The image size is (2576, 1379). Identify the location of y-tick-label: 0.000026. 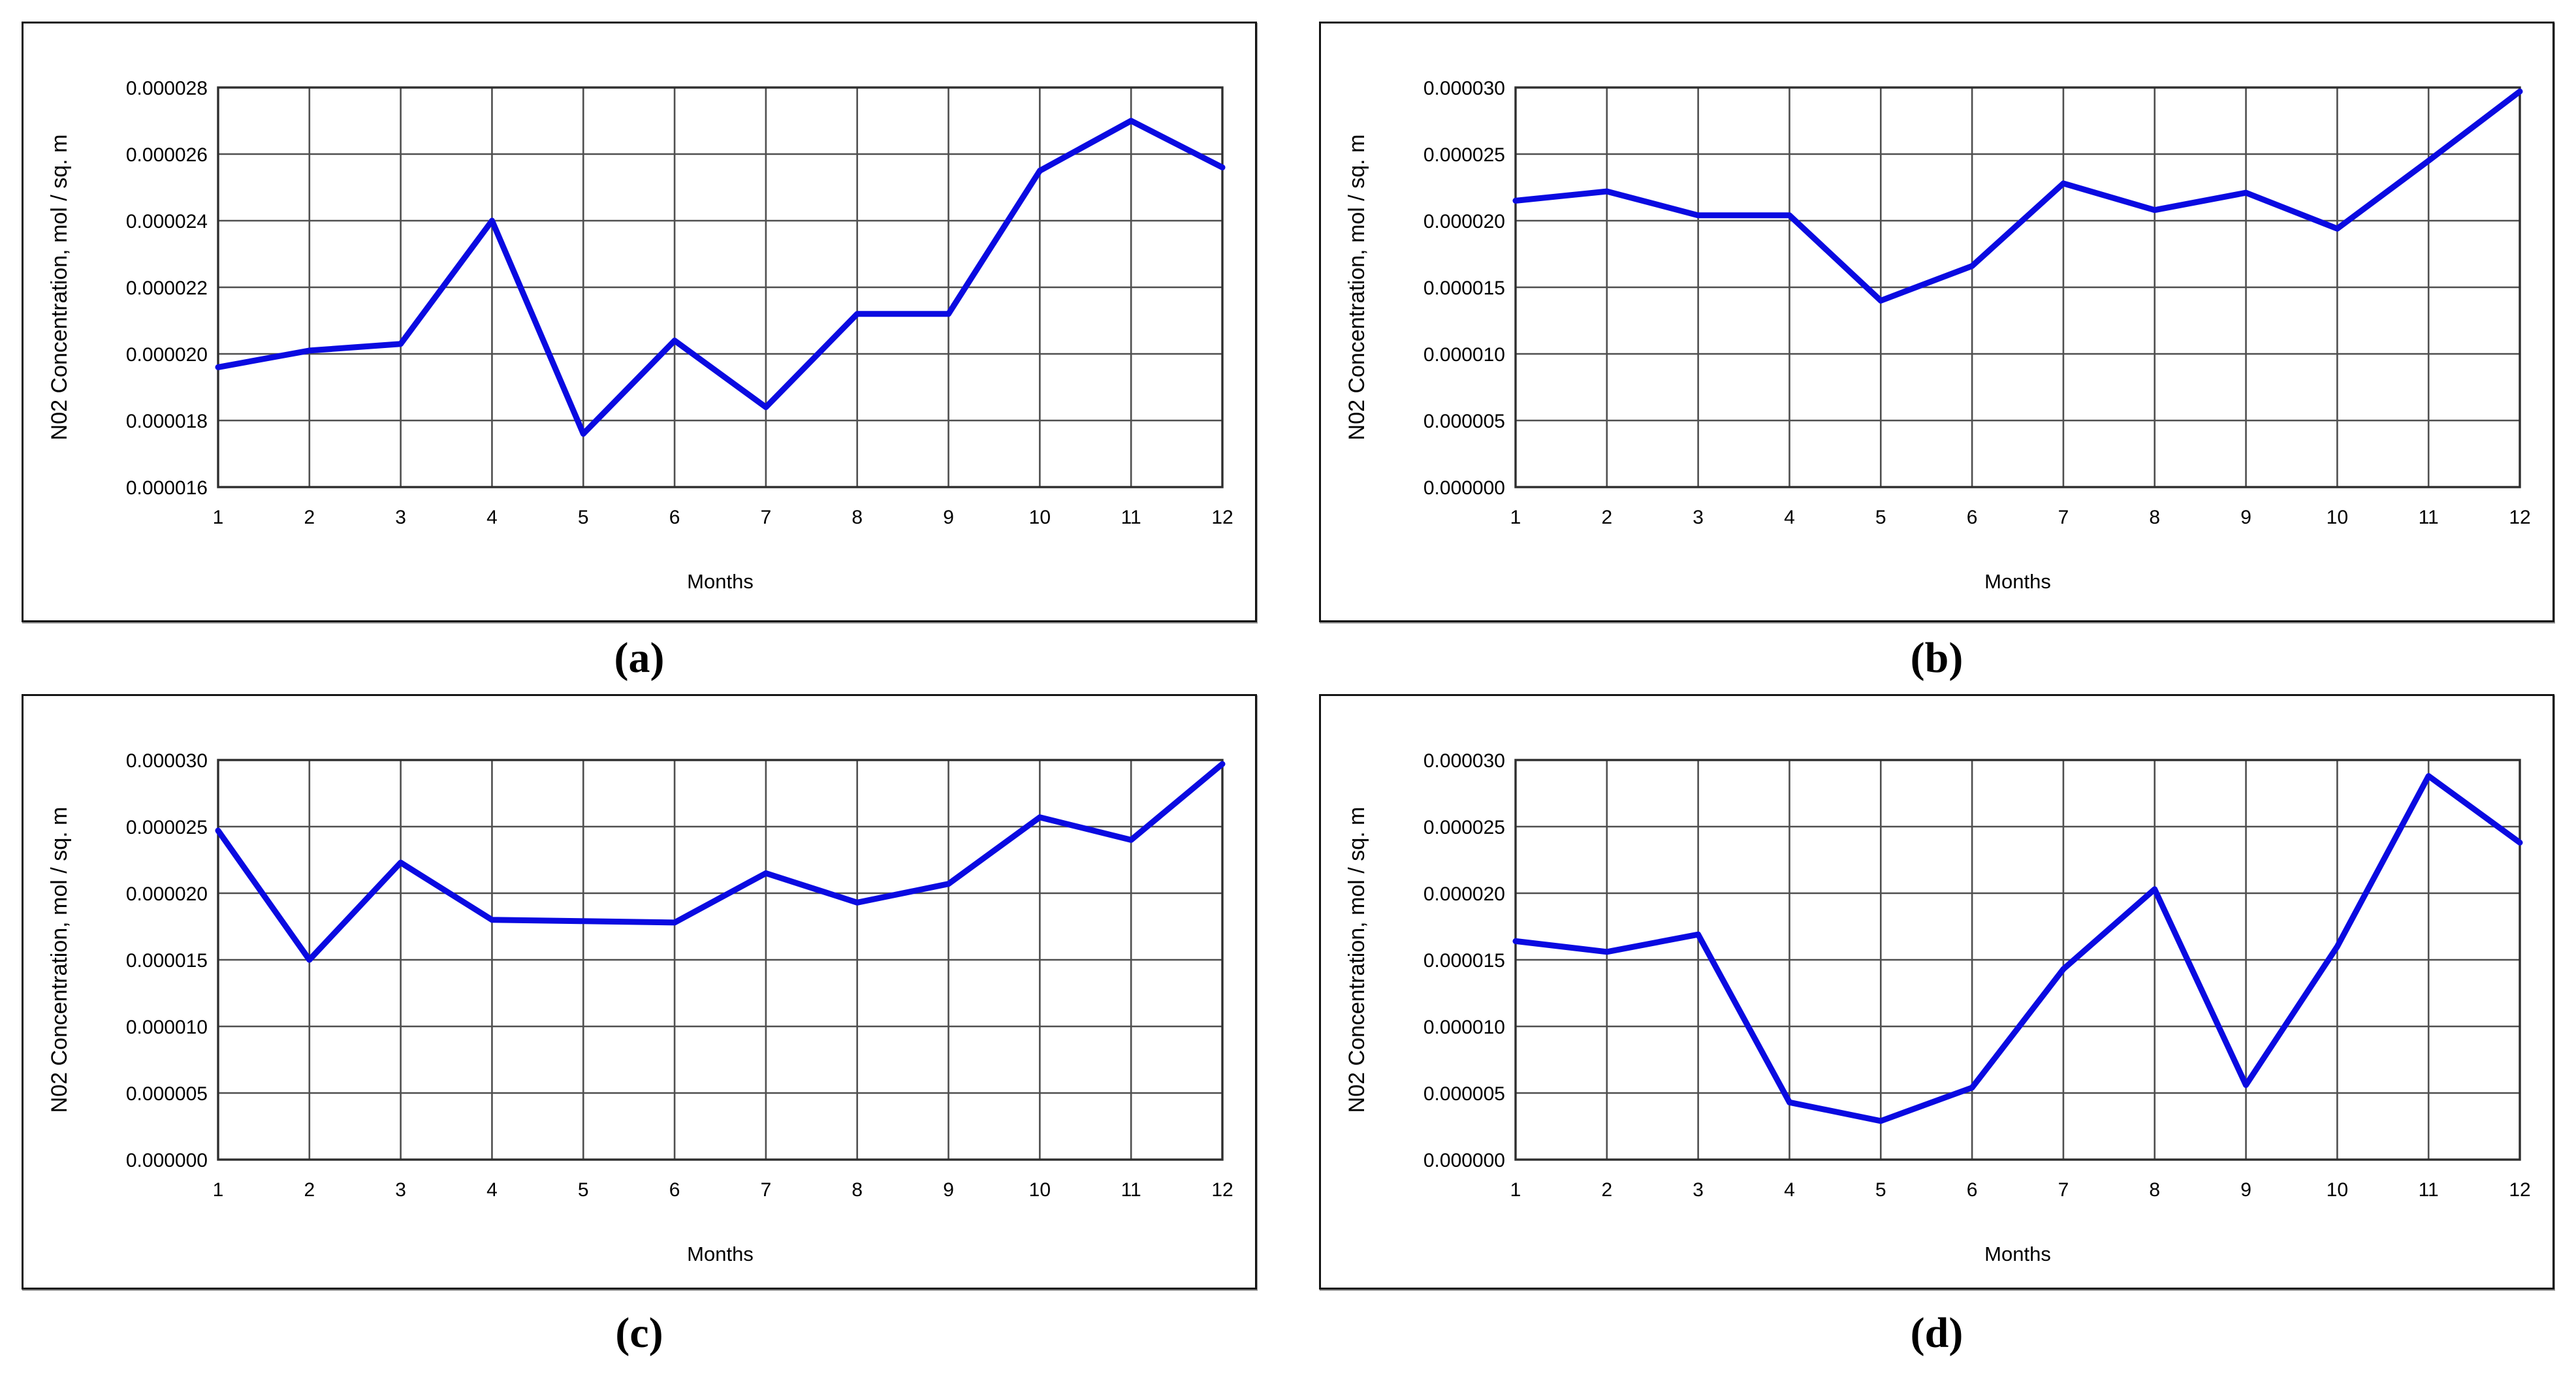
(167, 155).